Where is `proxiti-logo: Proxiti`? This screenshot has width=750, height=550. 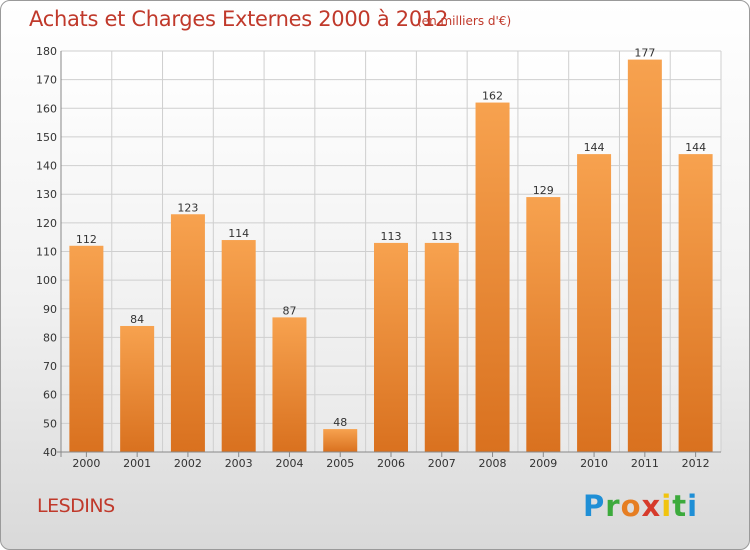 proxiti-logo: Proxiti is located at coordinates (641, 506).